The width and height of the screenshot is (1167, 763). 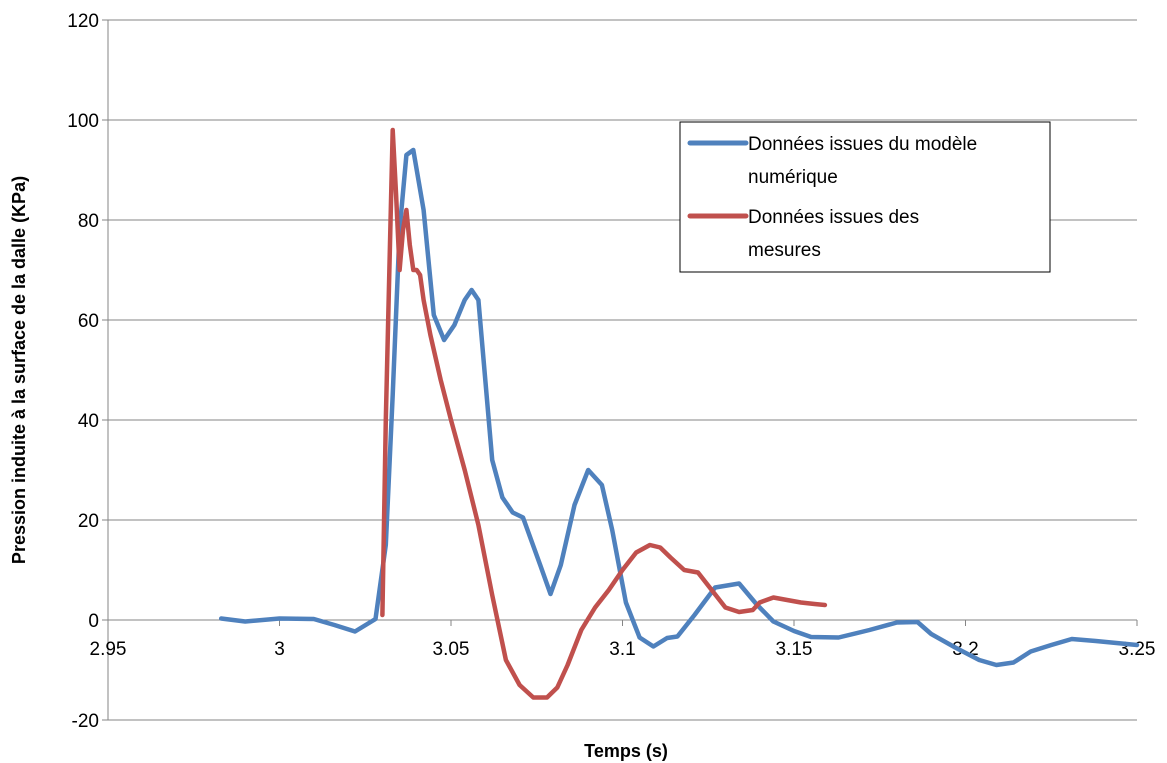 What do you see at coordinates (83, 371) in the screenshot?
I see `y-tick-labels: -20 0 20 40 60 80 100 120` at bounding box center [83, 371].